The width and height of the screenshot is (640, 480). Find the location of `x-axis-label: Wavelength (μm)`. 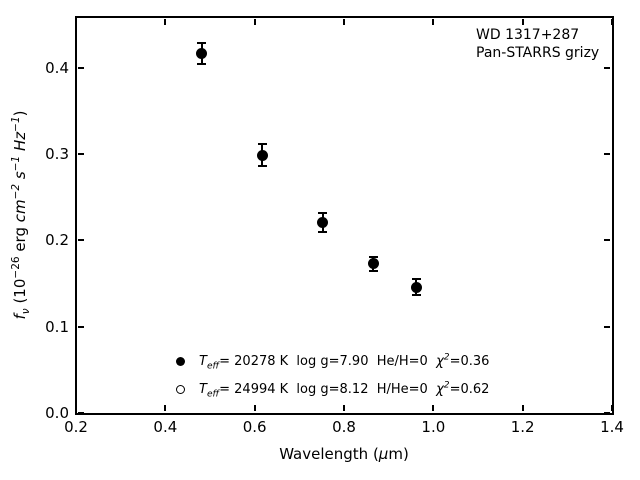

x-axis-label: Wavelength (μm) is located at coordinates (344, 454).